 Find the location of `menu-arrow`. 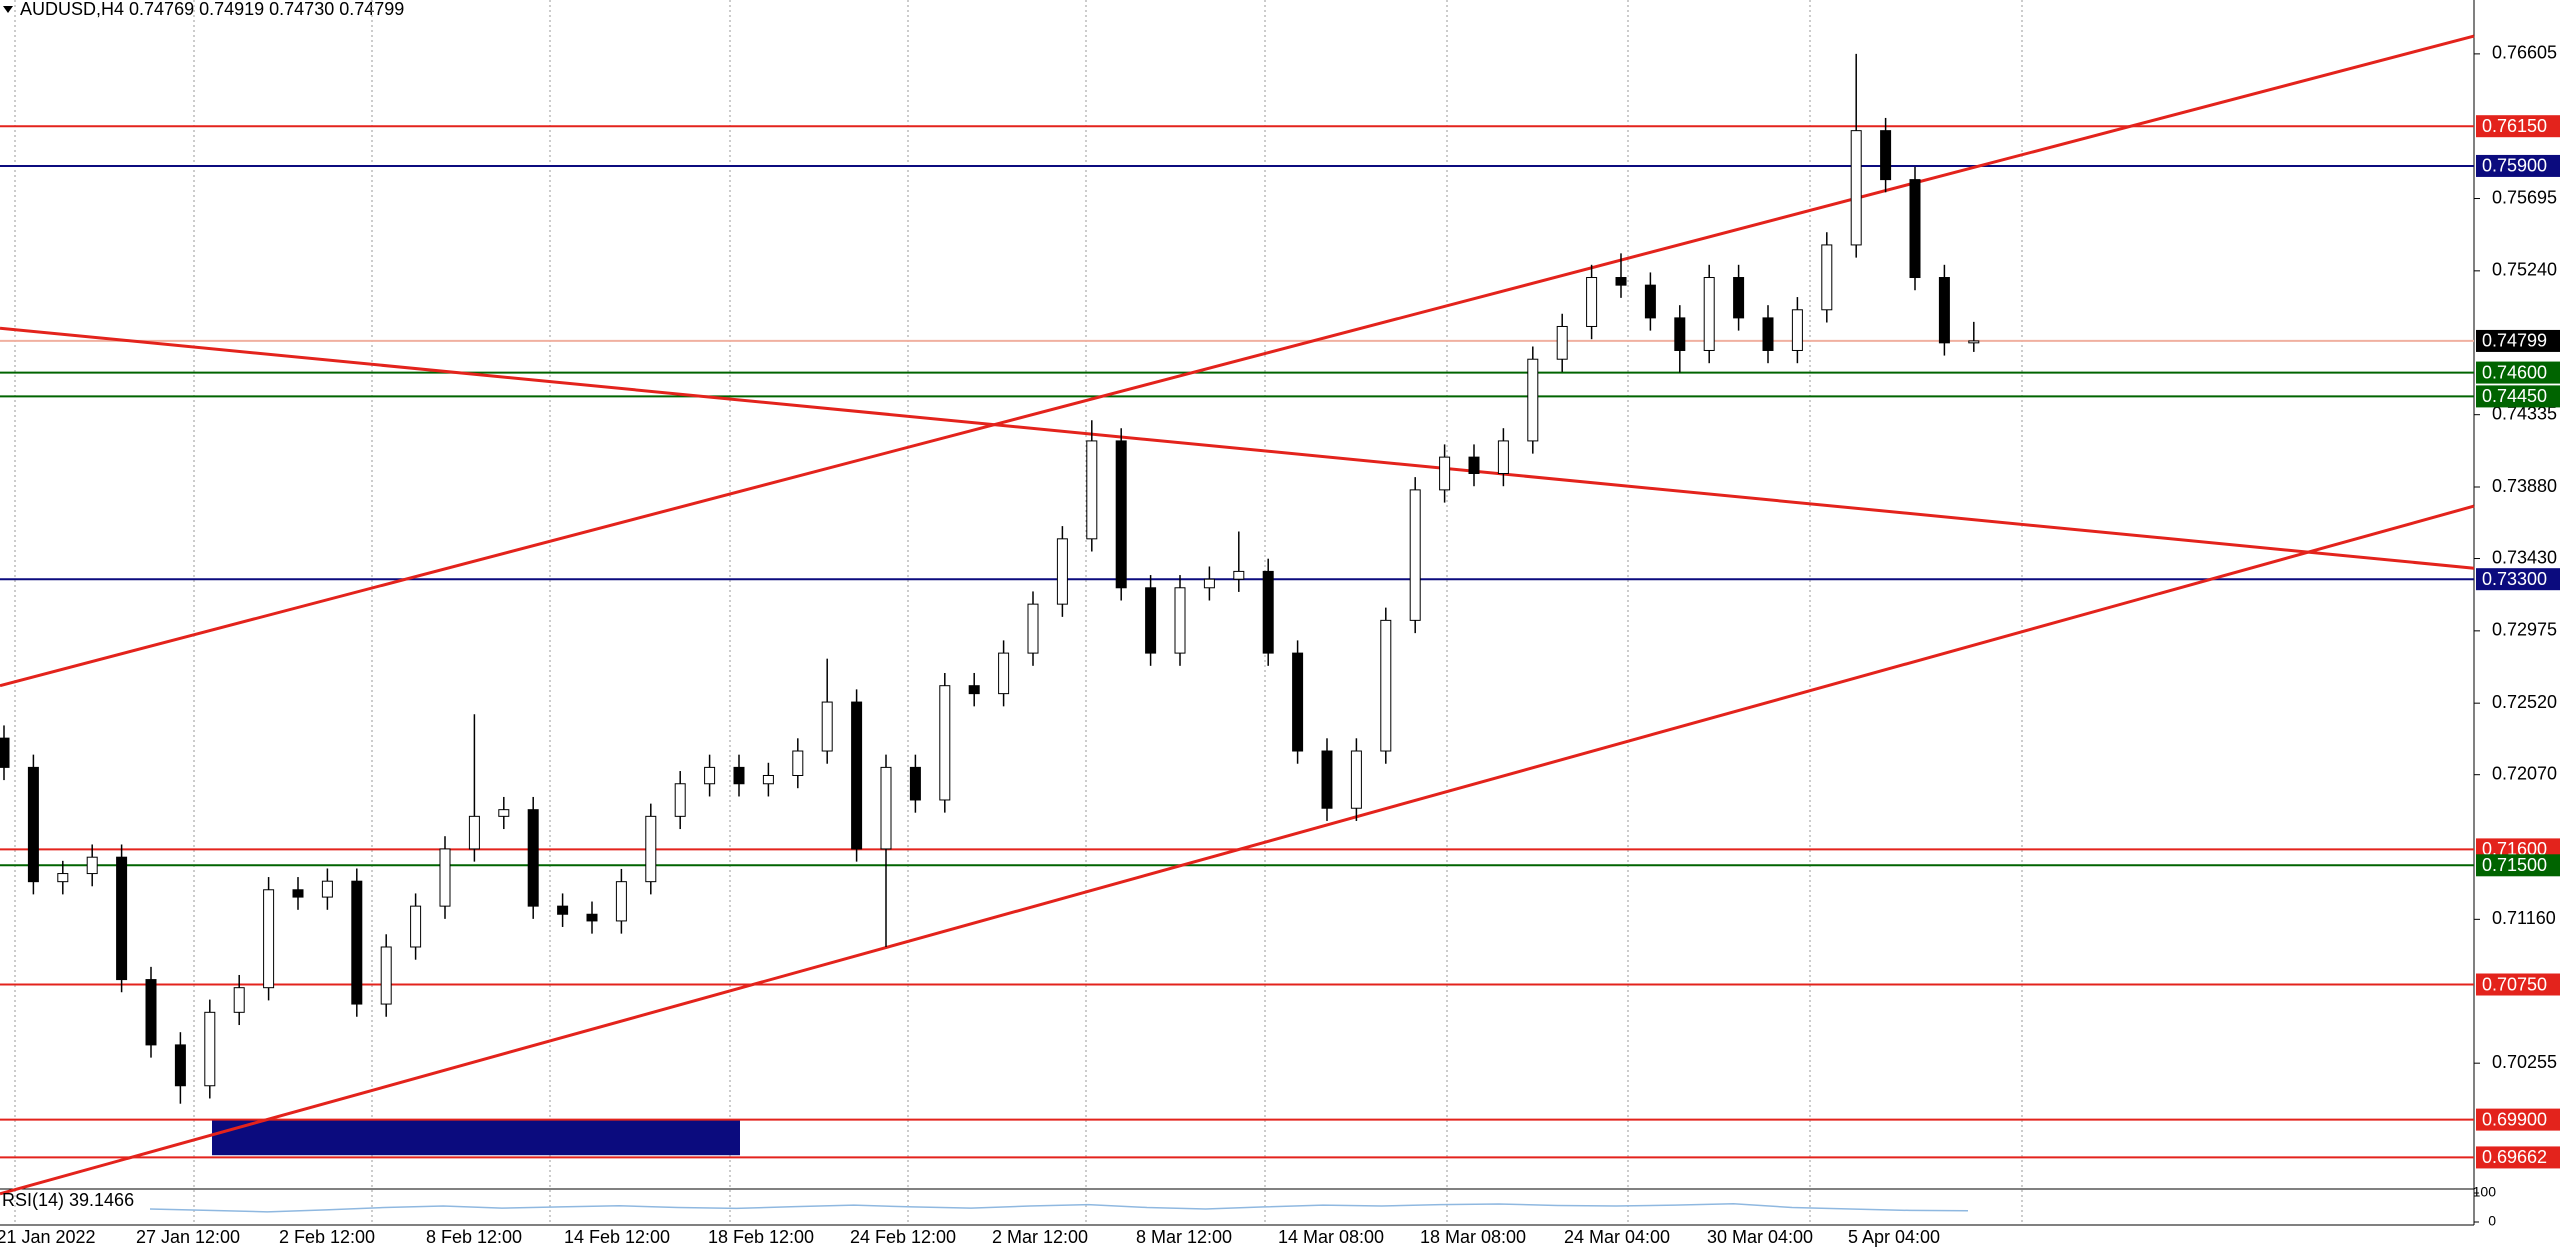

menu-arrow is located at coordinates (8, 9).